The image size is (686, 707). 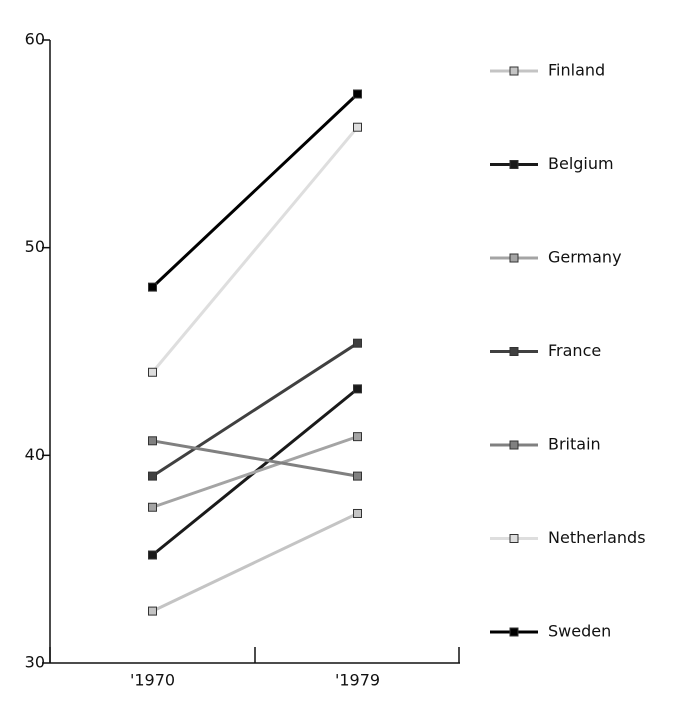 I want to click on y-tick-label: 40, so click(x=35, y=454).